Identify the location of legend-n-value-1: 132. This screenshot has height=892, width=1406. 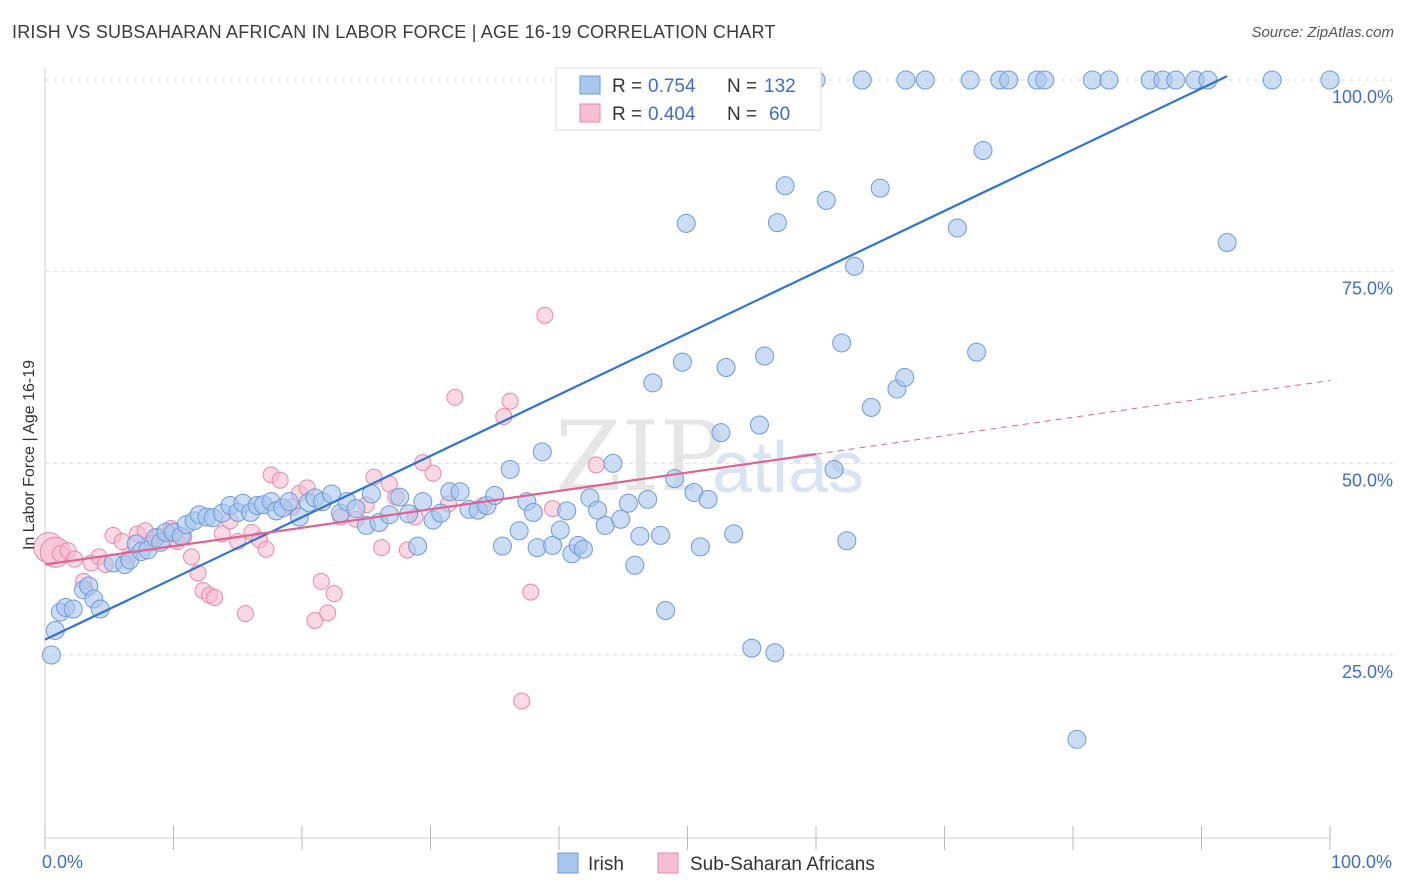
(780, 86).